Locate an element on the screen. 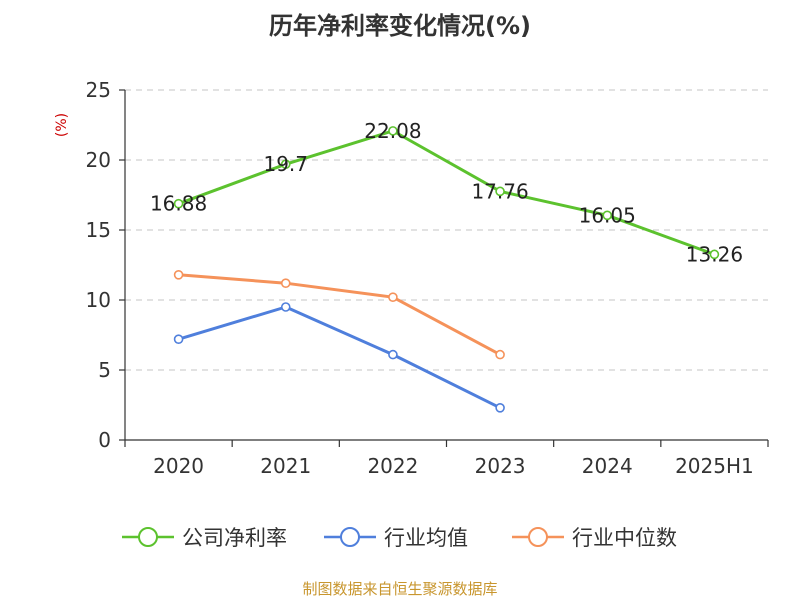 The height and width of the screenshot is (600, 800). x-tick-label: 2023 is located at coordinates (500, 466).